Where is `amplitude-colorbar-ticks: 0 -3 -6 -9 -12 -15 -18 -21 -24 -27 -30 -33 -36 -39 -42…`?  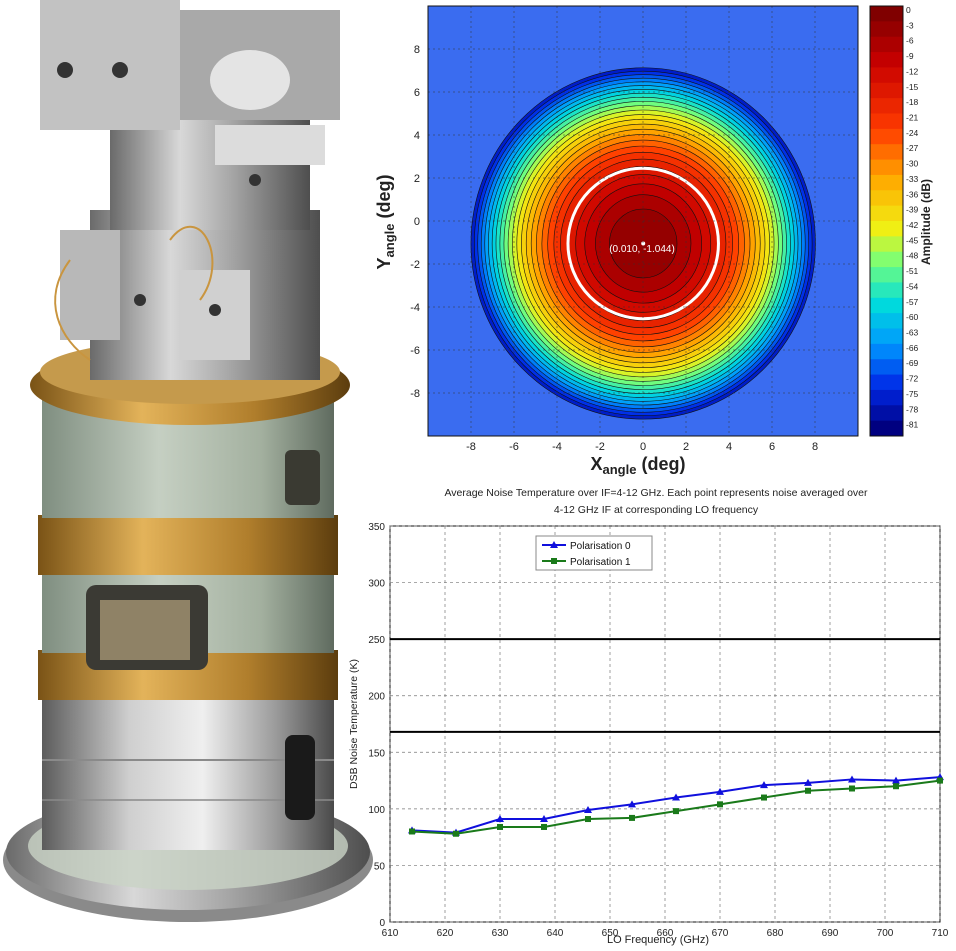 amplitude-colorbar-ticks: 0 -3 -6 -9 -12 -15 -18 -21 -24 -27 -30 -33 -36 -39 -42… is located at coordinates (912, 217).